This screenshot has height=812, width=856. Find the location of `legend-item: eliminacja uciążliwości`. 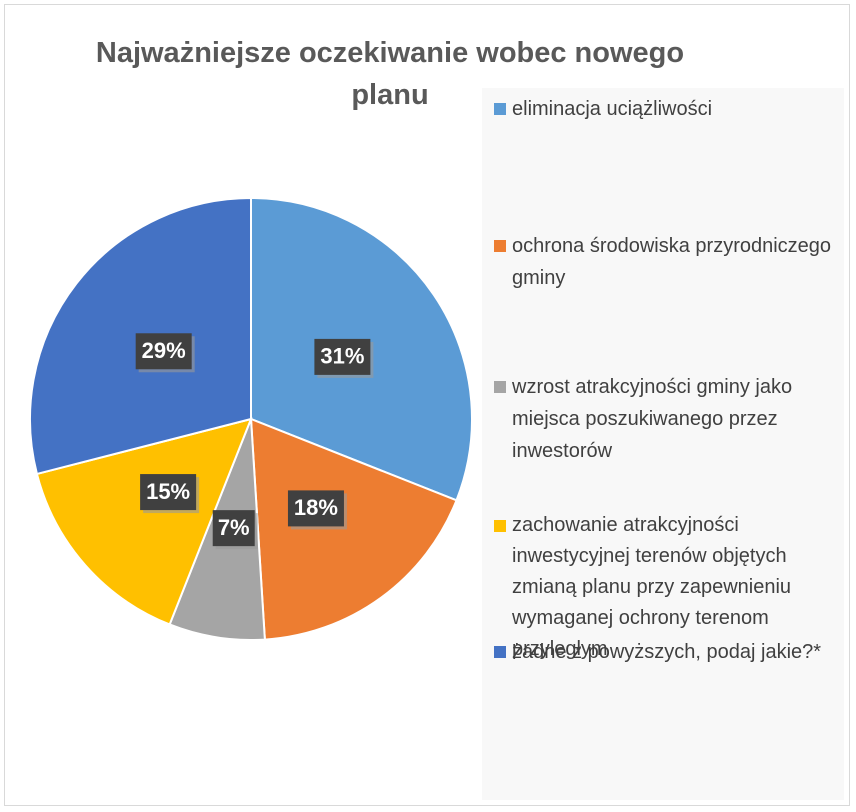

legend-item: eliminacja uciążliwości is located at coordinates (666, 109).